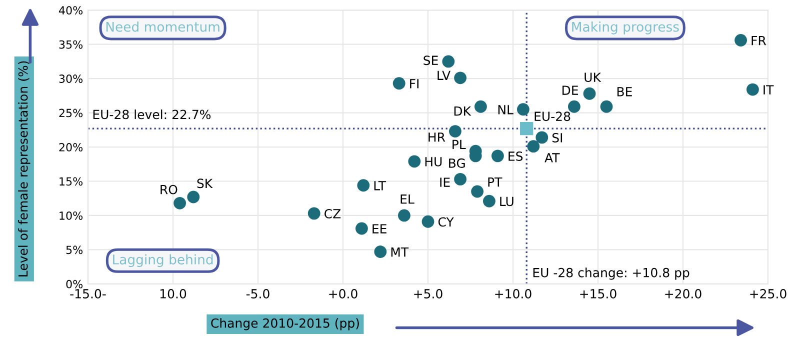 This screenshot has height=338, width=800. I want to click on ref-line-label: EU -28 change: +10.8 pp, so click(611, 274).